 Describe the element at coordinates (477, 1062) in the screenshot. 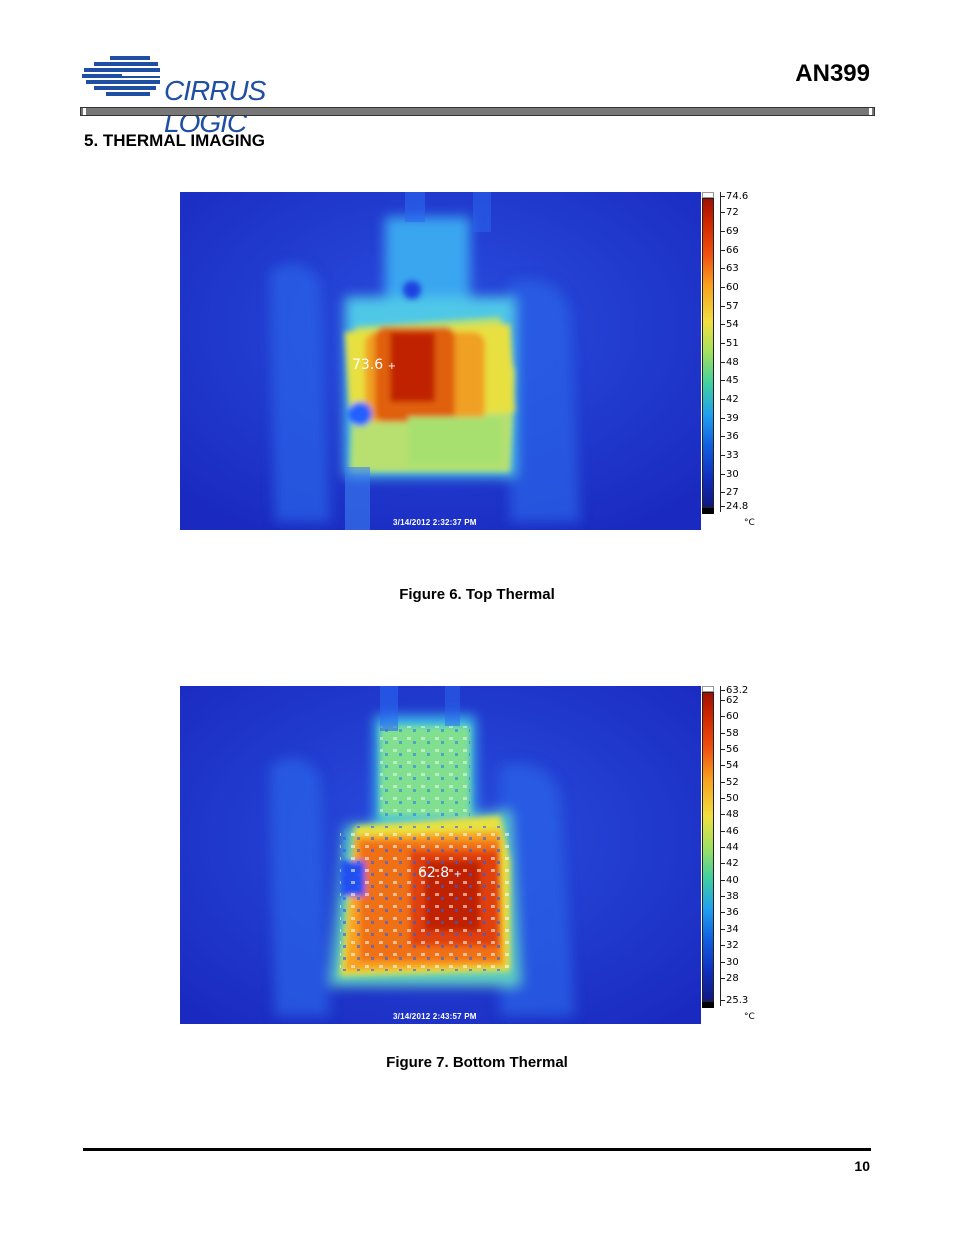

I see `figure-7-caption: Figure 7. Bottom Thermal` at that location.